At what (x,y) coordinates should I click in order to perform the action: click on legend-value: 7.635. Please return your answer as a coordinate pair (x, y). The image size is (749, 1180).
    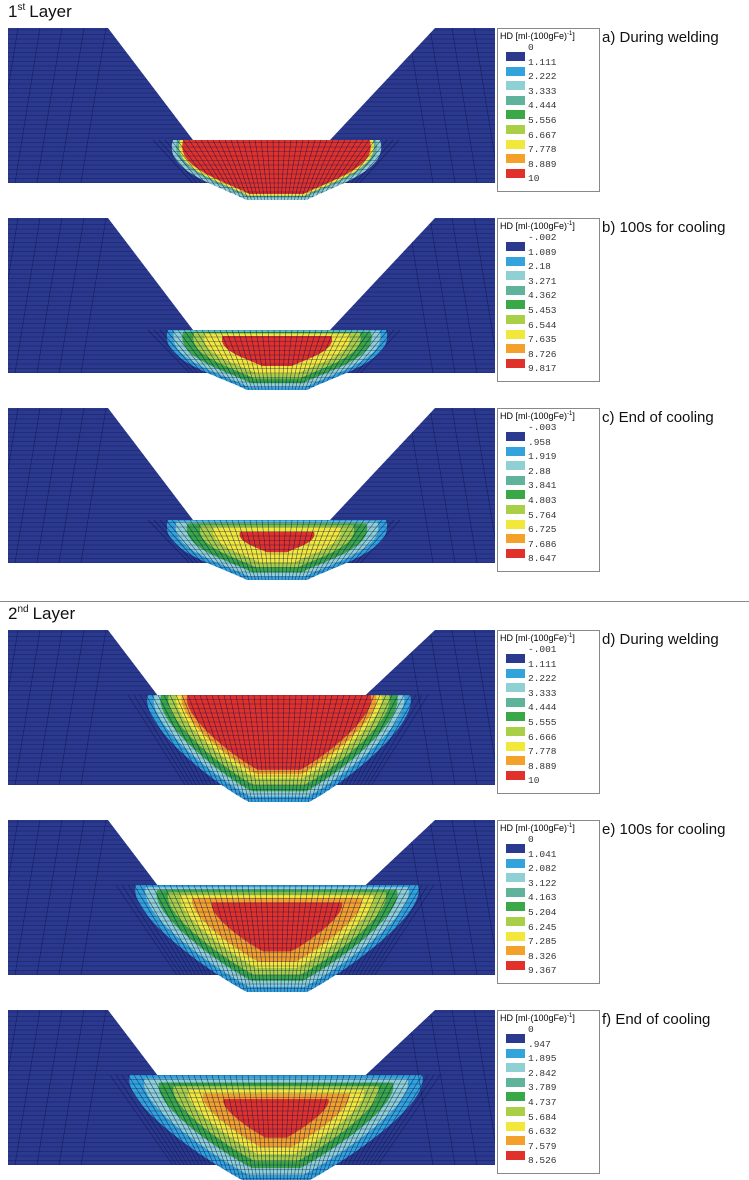
    Looking at the image, I should click on (542, 340).